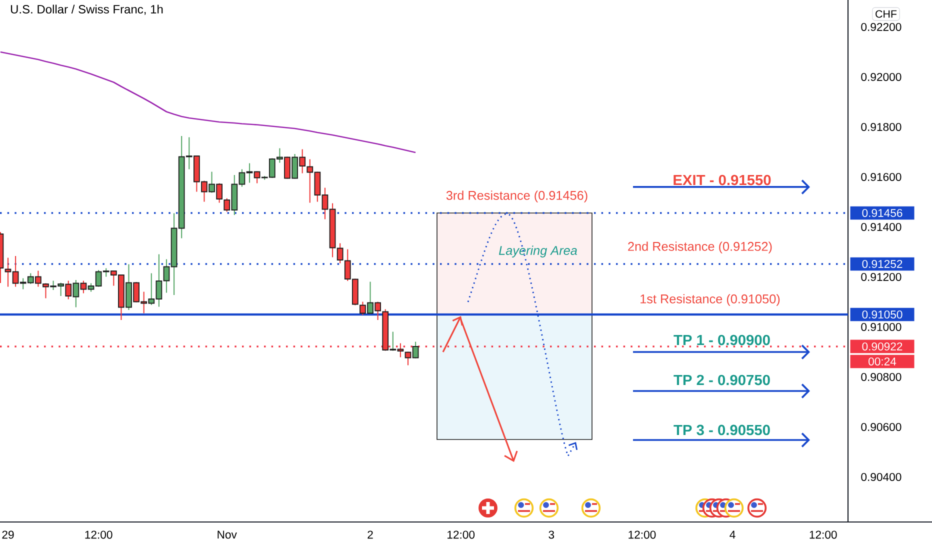 The height and width of the screenshot is (550, 932). What do you see at coordinates (881, 277) in the screenshot?
I see `y-tick-label: 0.91200` at bounding box center [881, 277].